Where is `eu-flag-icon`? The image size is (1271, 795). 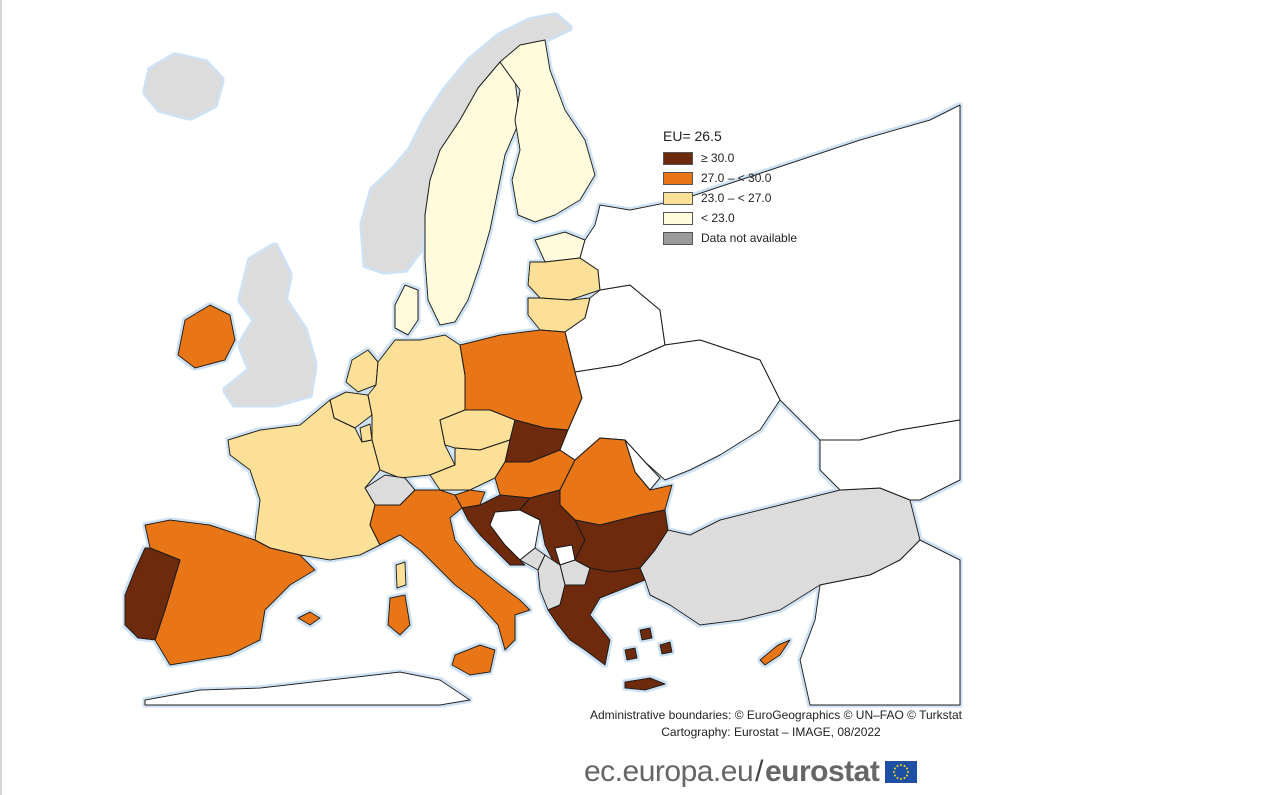
eu-flag-icon is located at coordinates (901, 772).